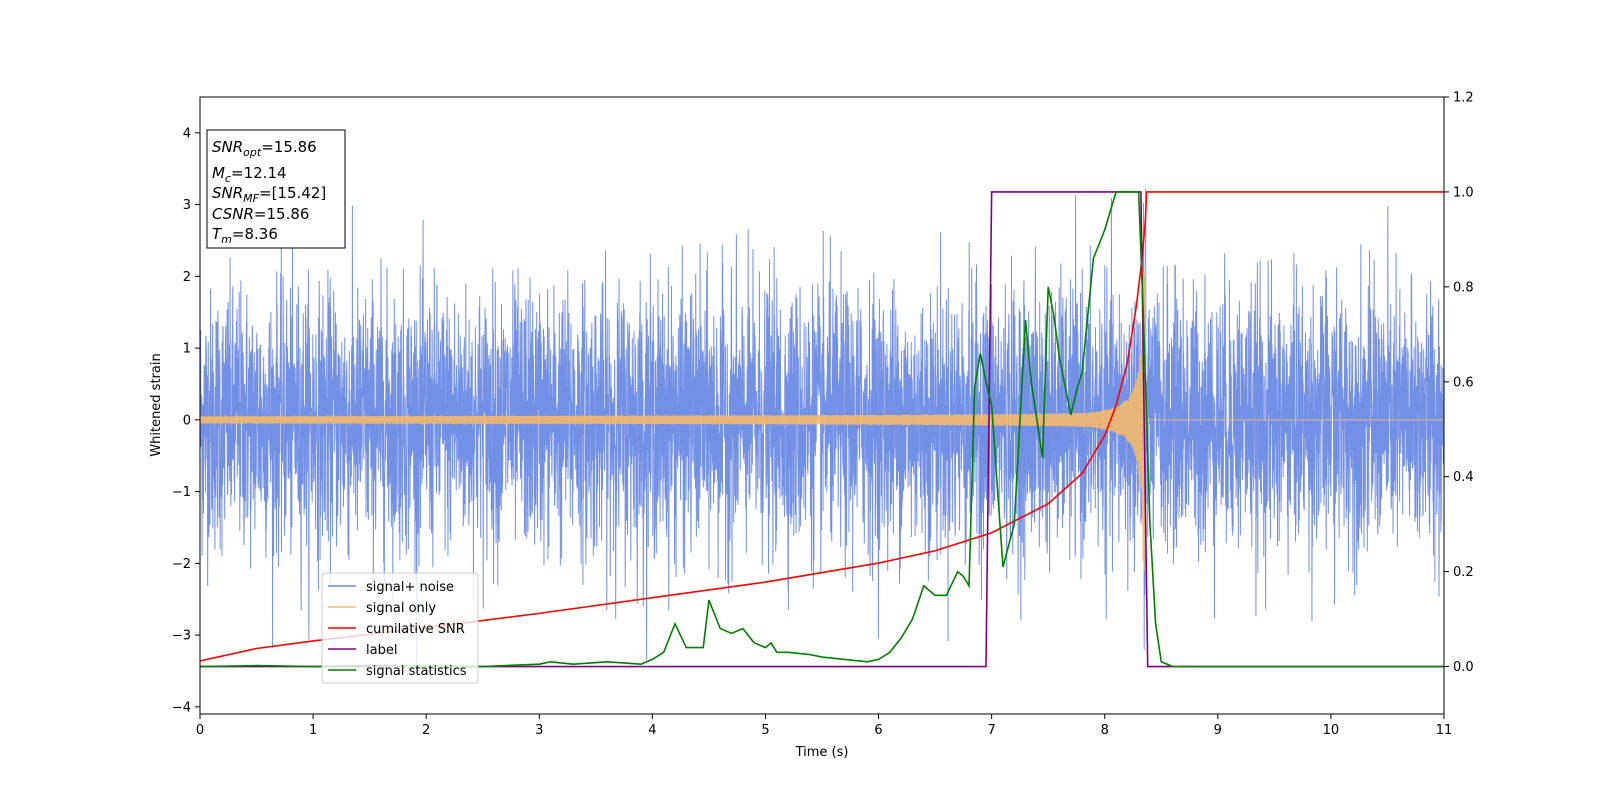 The height and width of the screenshot is (800, 1600). I want to click on legend-entry: label, so click(381, 650).